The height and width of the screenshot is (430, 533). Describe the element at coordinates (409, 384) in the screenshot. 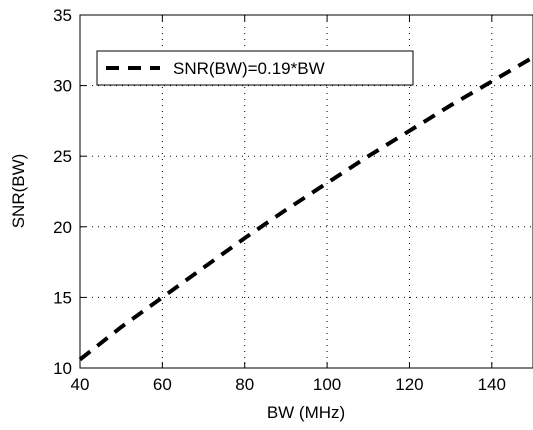

I see `x-tick-label: 120` at that location.